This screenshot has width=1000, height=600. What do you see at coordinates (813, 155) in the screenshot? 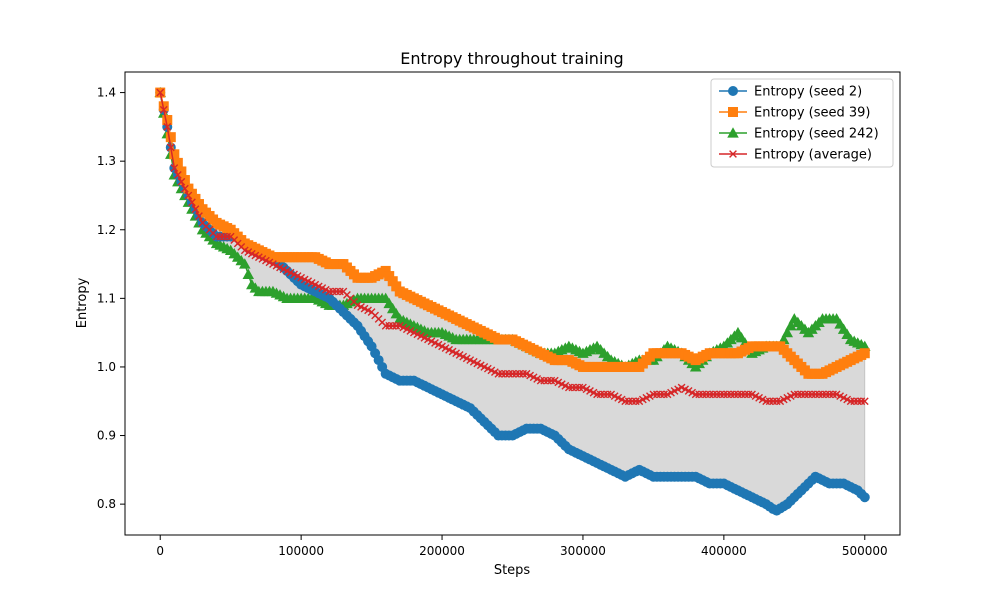
I see `legend-label: Entropy (average)` at bounding box center [813, 155].